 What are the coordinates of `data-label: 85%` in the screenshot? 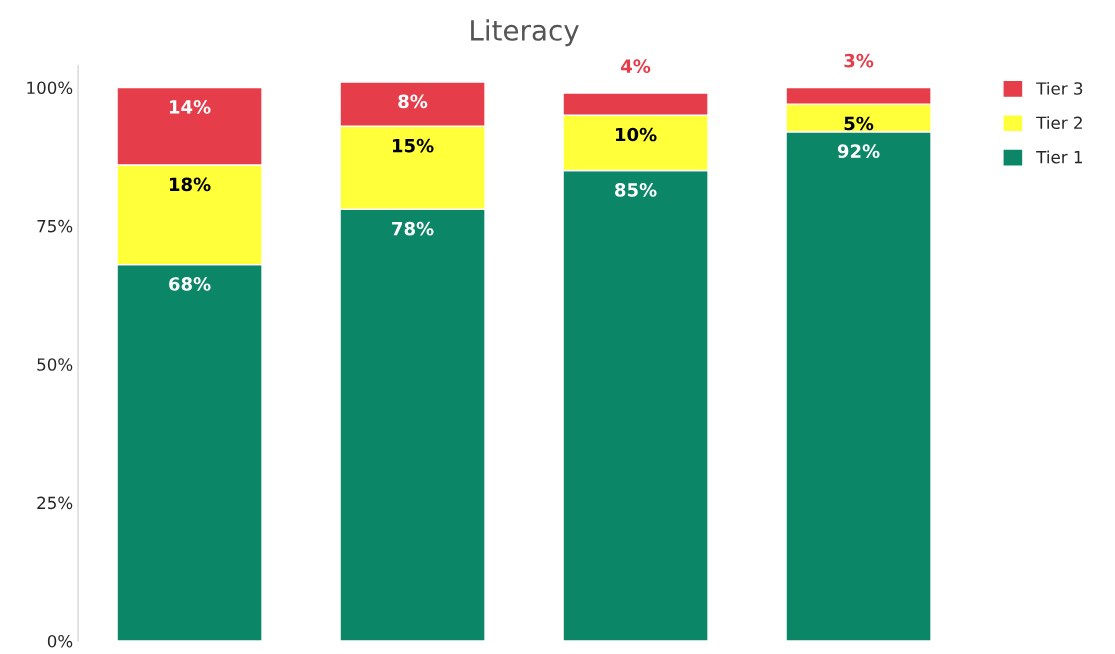 It's located at (636, 190).